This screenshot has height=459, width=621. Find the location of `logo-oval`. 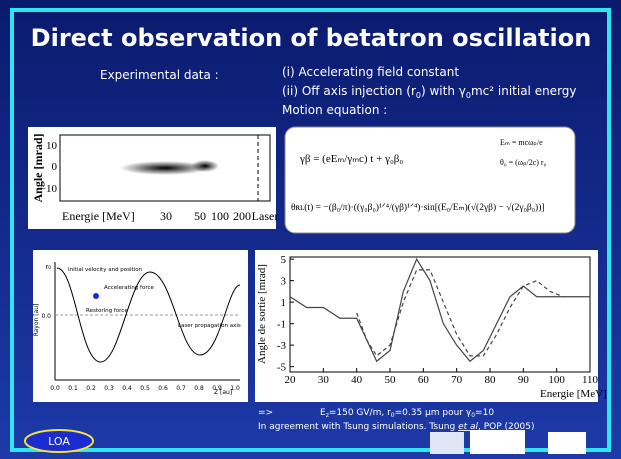

logo-oval is located at coordinates (59, 441).